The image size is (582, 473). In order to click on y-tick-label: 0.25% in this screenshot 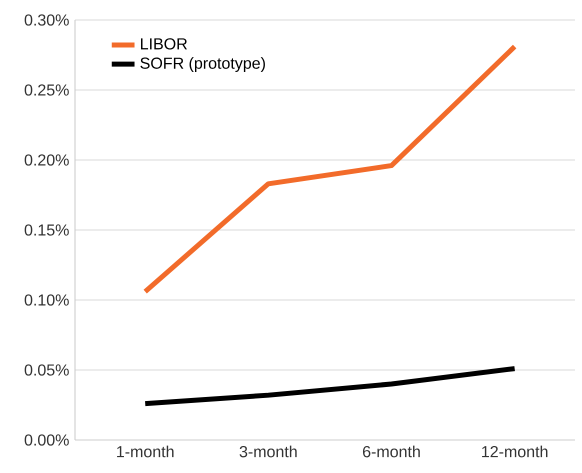, I will do `click(46, 90)`.